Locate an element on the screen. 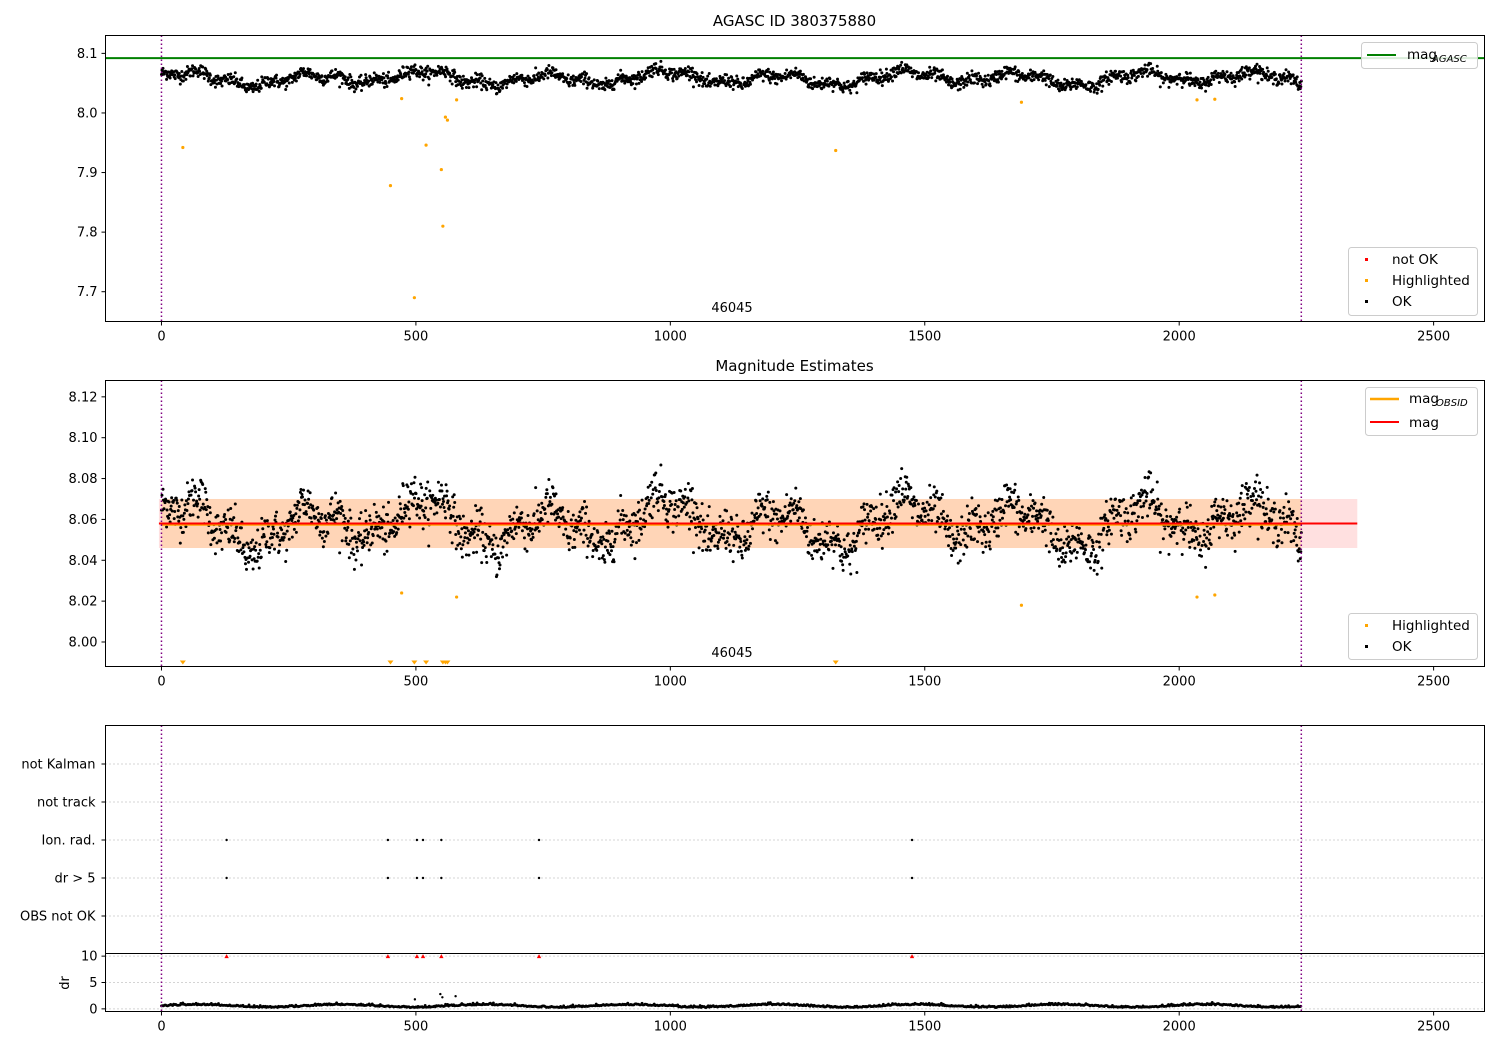 The width and height of the screenshot is (1500, 1050). p1-ytick-label: 7.7 is located at coordinates (87, 292).